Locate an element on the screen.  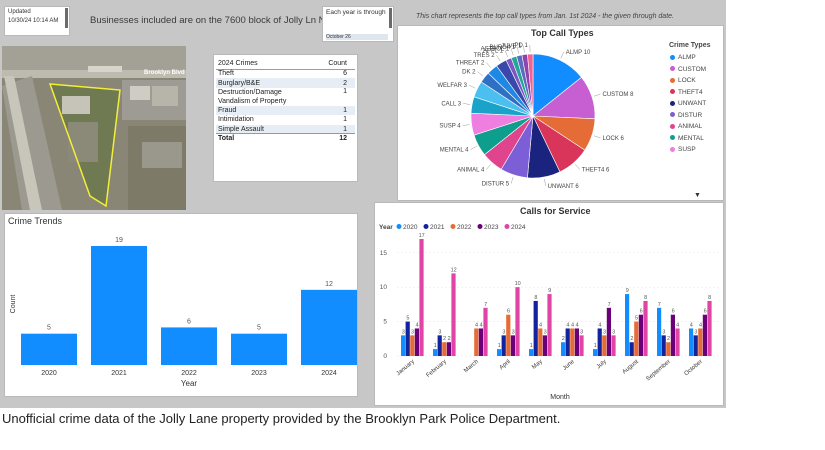
bar-january-2021 is located at coordinates (407, 338).